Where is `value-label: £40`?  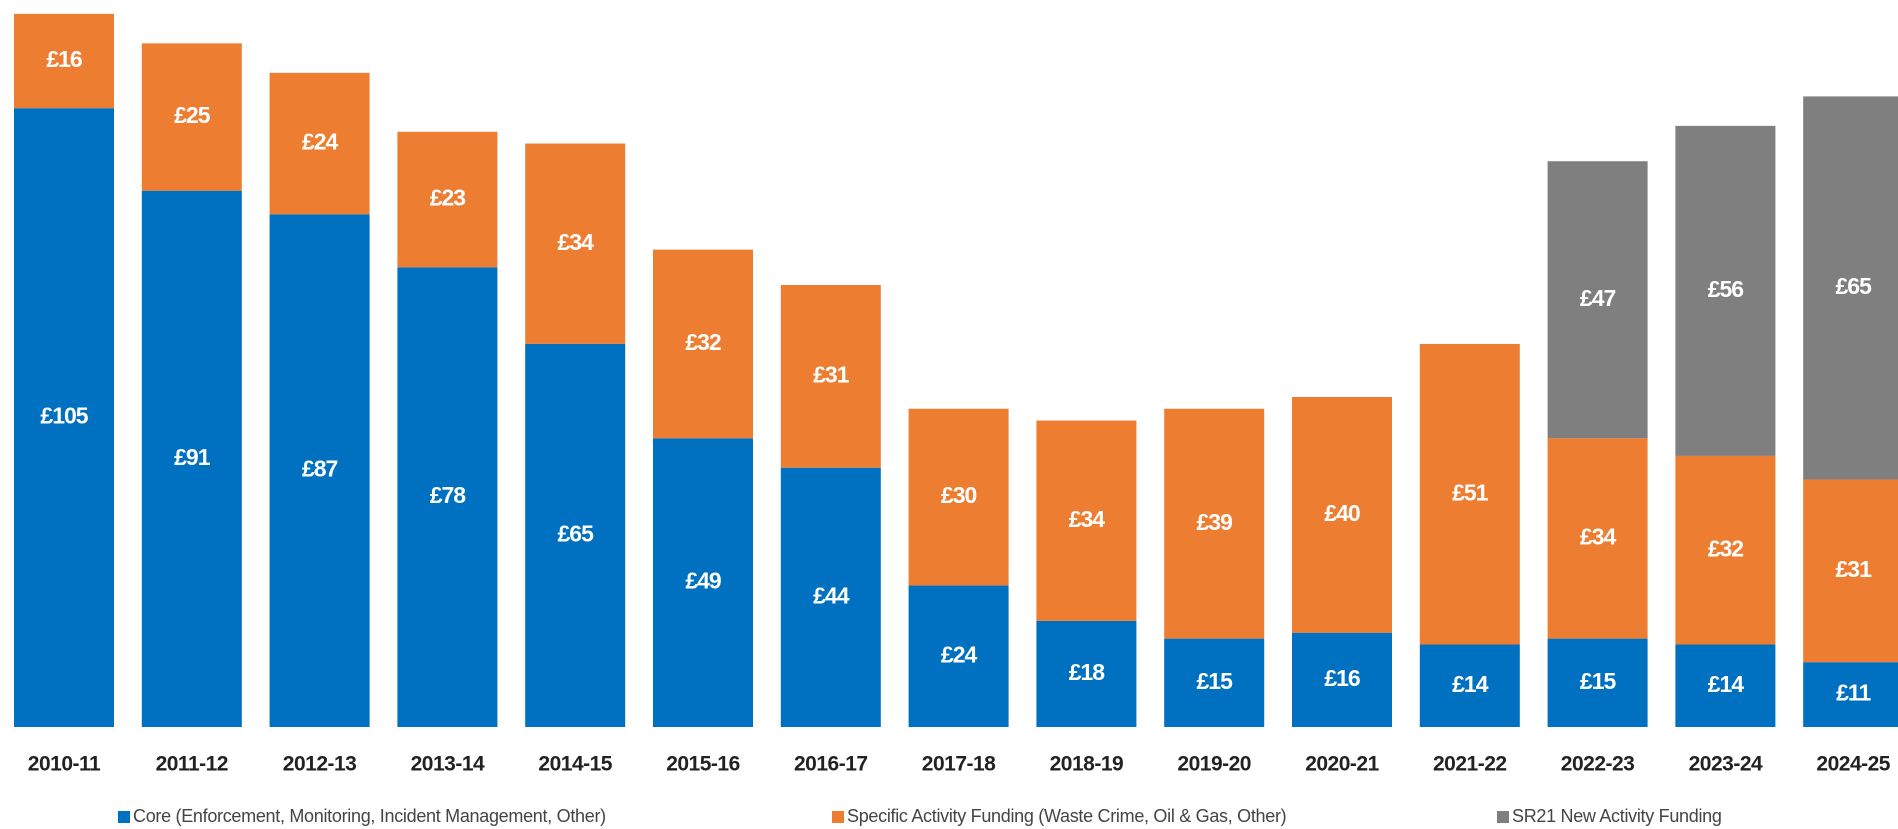
value-label: £40 is located at coordinates (1342, 513).